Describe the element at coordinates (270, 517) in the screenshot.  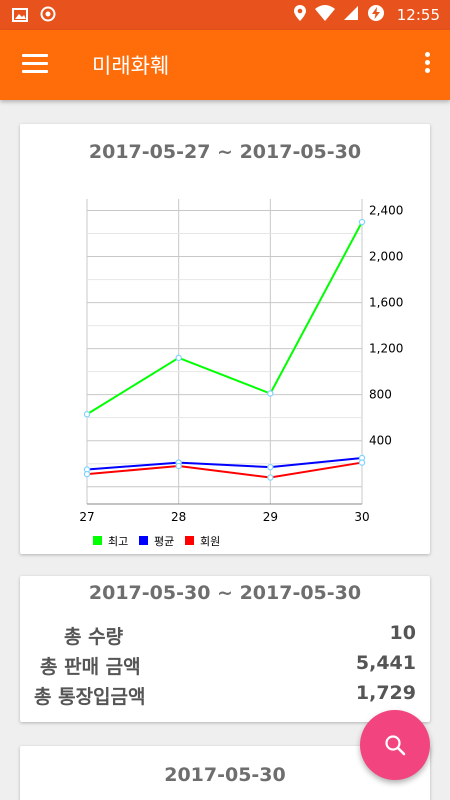
I see `x-tick-label: 29` at that location.